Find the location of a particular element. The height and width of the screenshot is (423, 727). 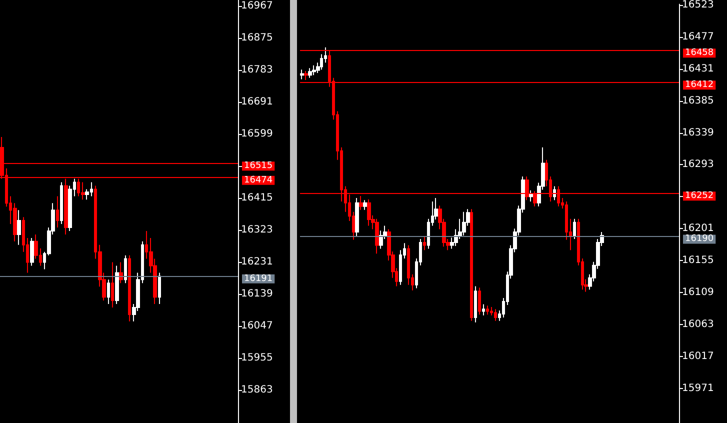

y-tick-label: 16477 is located at coordinates (698, 36).